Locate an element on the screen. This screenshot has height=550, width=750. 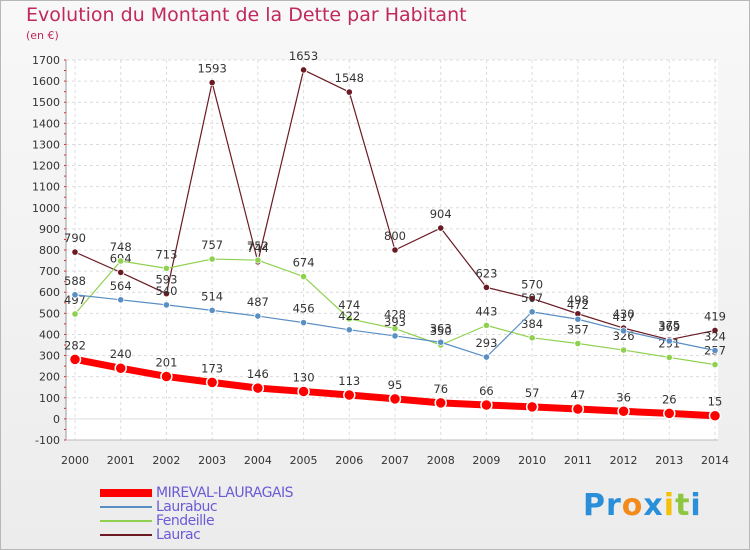
x-tick-label: 2002 is located at coordinates (166, 460).